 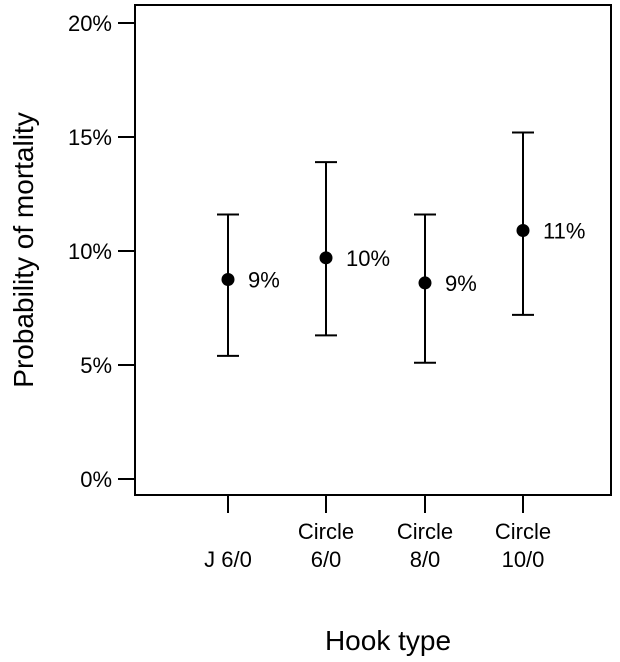 I want to click on data-label: 11%, so click(x=564, y=230).